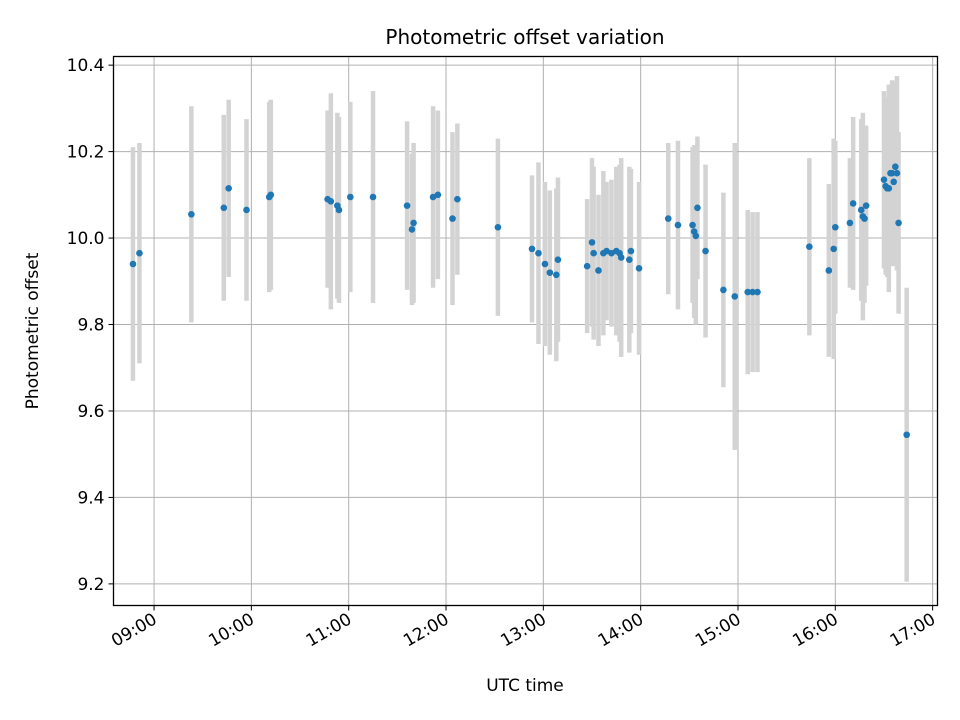  What do you see at coordinates (90, 585) in the screenshot?
I see `y-tick-label: 9.2` at bounding box center [90, 585].